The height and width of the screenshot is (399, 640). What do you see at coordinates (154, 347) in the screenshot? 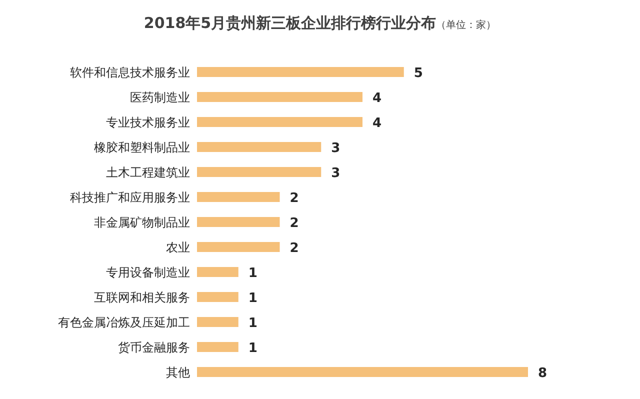
I see `y-tick-label: 货币金融服务` at bounding box center [154, 347].